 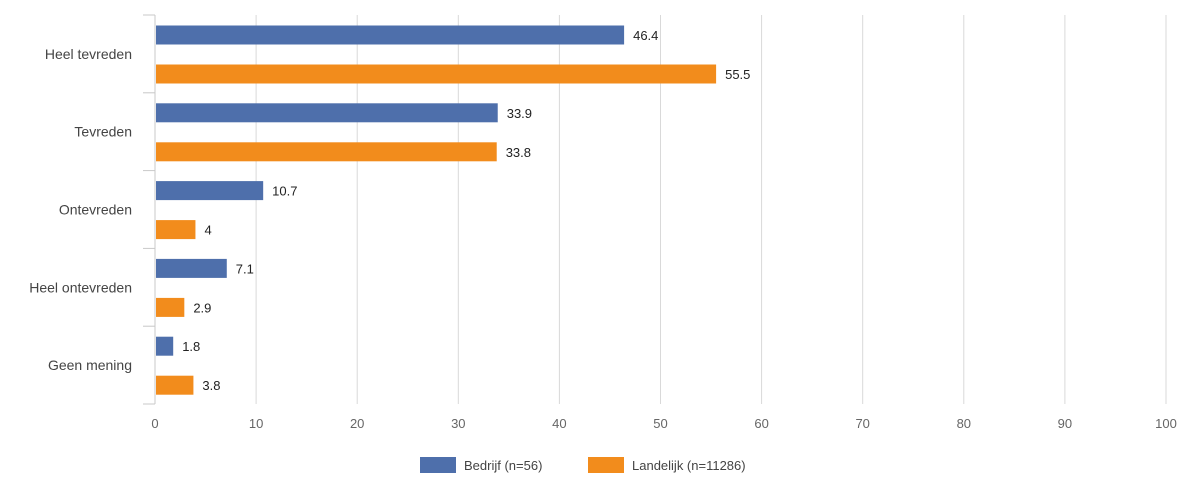 I want to click on legend-label-bedrijf: Bedrijf (n=56), so click(x=503, y=465).